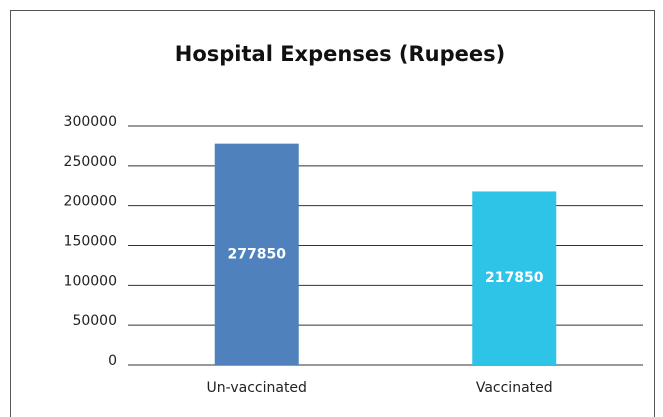 The height and width of the screenshot is (417, 663). Describe the element at coordinates (90, 281) in the screenshot. I see `y-tick-label: 100000` at that location.